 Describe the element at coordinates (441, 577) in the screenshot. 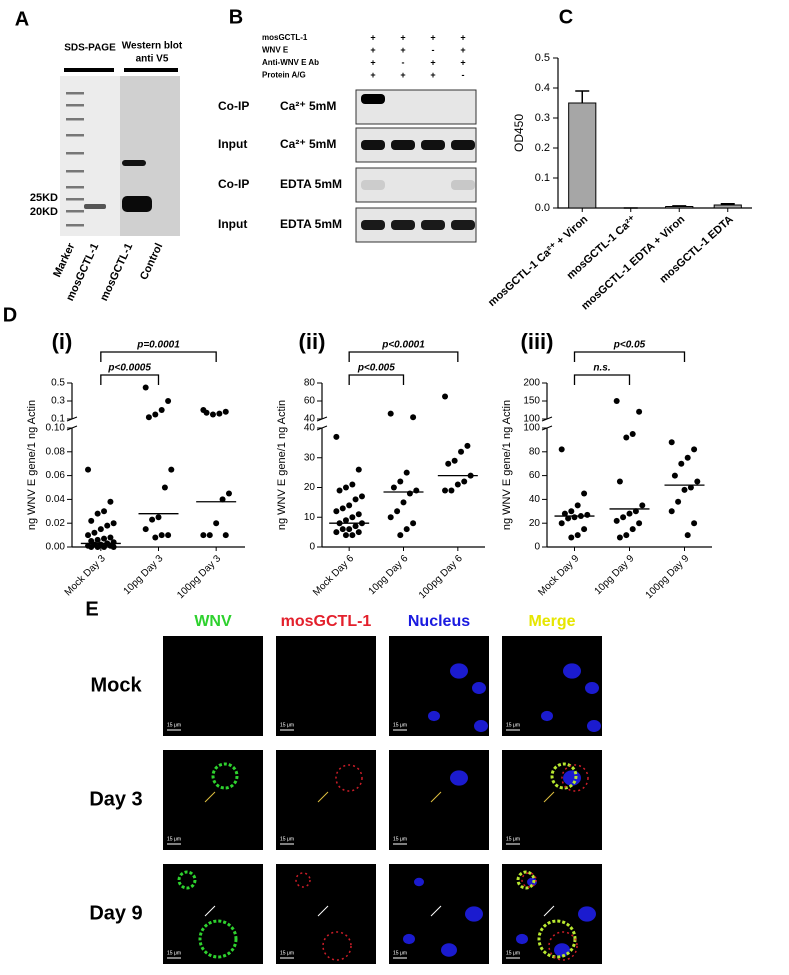

I see `x-tick-label: 100pg Day 6` at that location.